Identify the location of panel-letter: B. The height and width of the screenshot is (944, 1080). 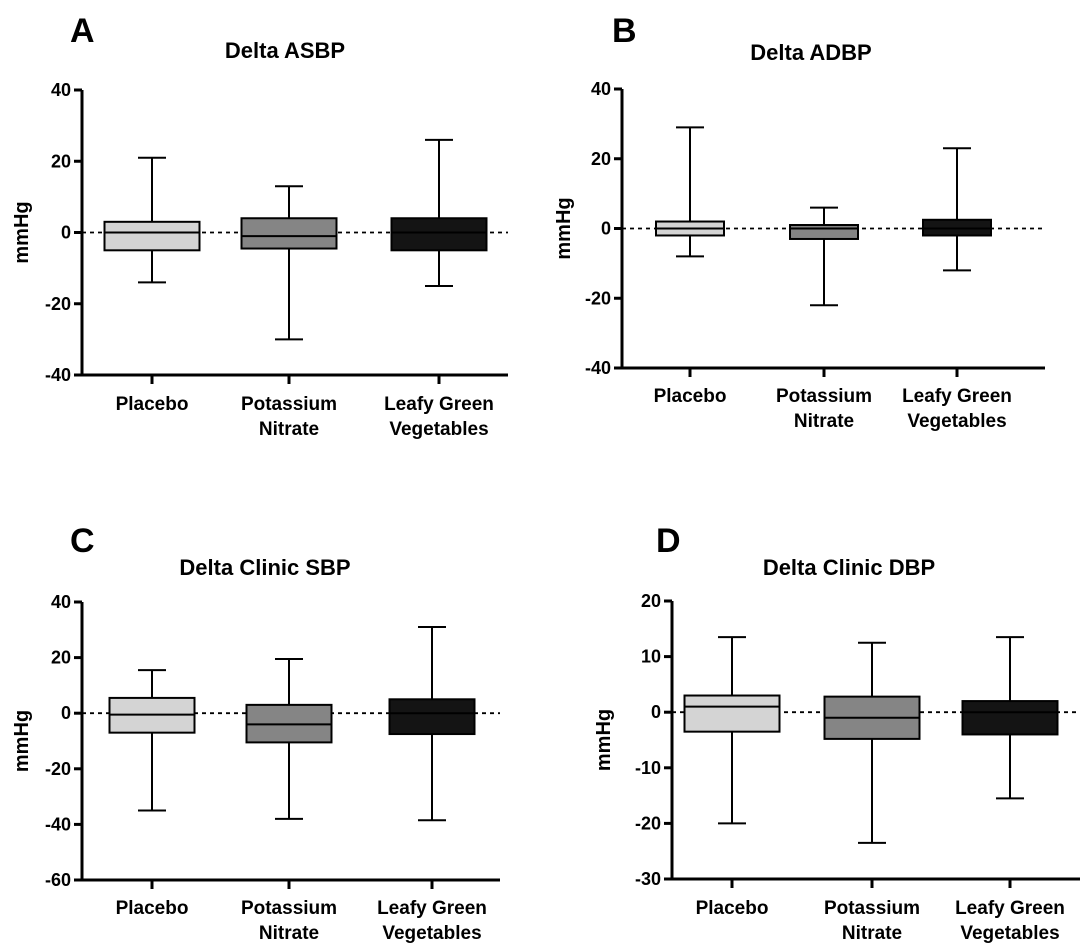
(624, 31).